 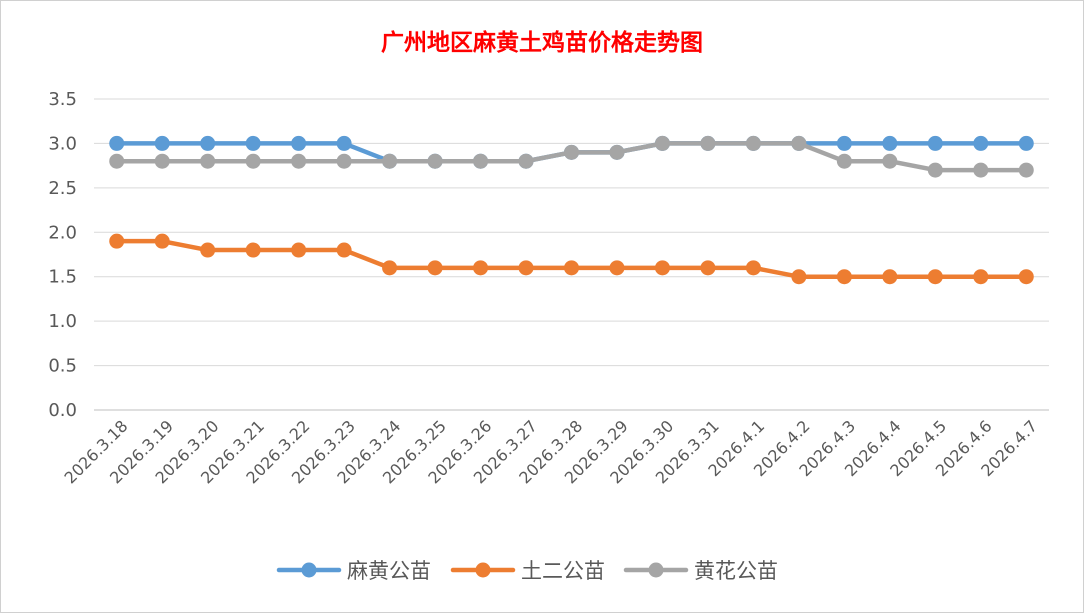 I want to click on y-tick-label: 0.0, so click(x=62, y=410).